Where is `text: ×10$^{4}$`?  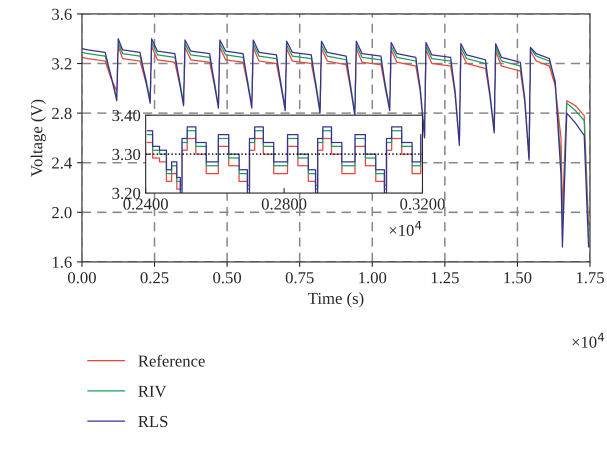 text: ×10$^{4}$ is located at coordinates (588, 340).